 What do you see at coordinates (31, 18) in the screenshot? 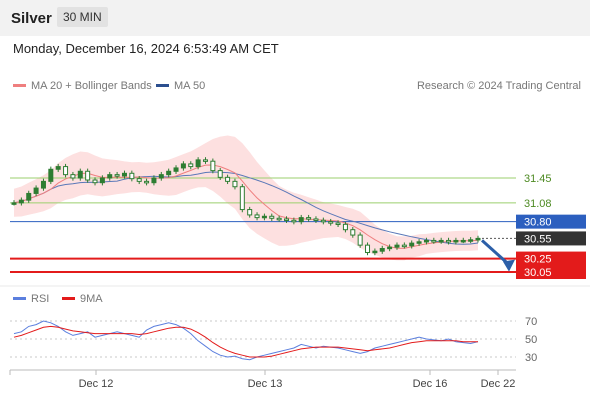
I see `symbol-title: Silver` at bounding box center [31, 18].